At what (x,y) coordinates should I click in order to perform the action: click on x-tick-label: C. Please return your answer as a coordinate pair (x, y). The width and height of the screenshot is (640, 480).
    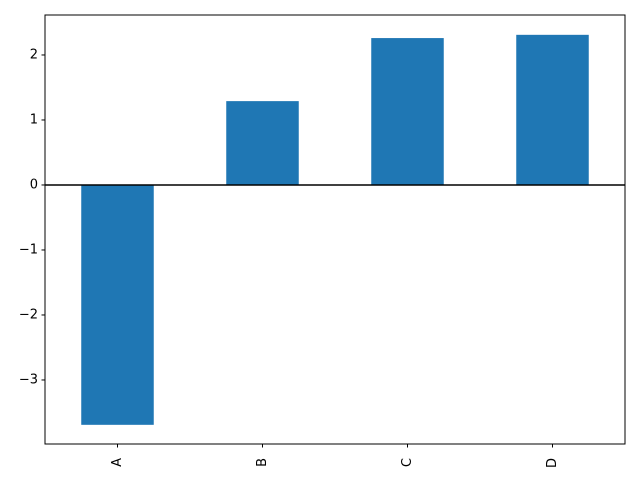
    Looking at the image, I should click on (407, 462).